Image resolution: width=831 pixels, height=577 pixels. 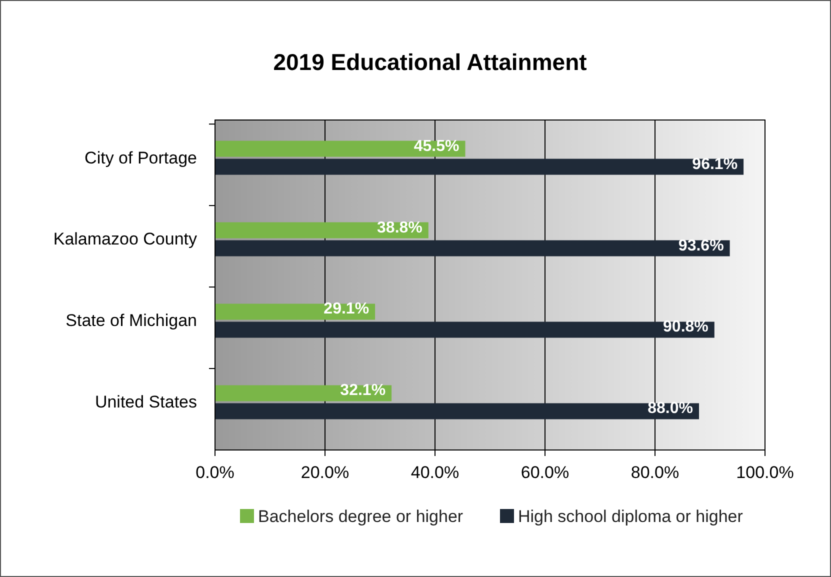 What do you see at coordinates (655, 472) in the screenshot?
I see `x-tick-label: 80.0%` at bounding box center [655, 472].